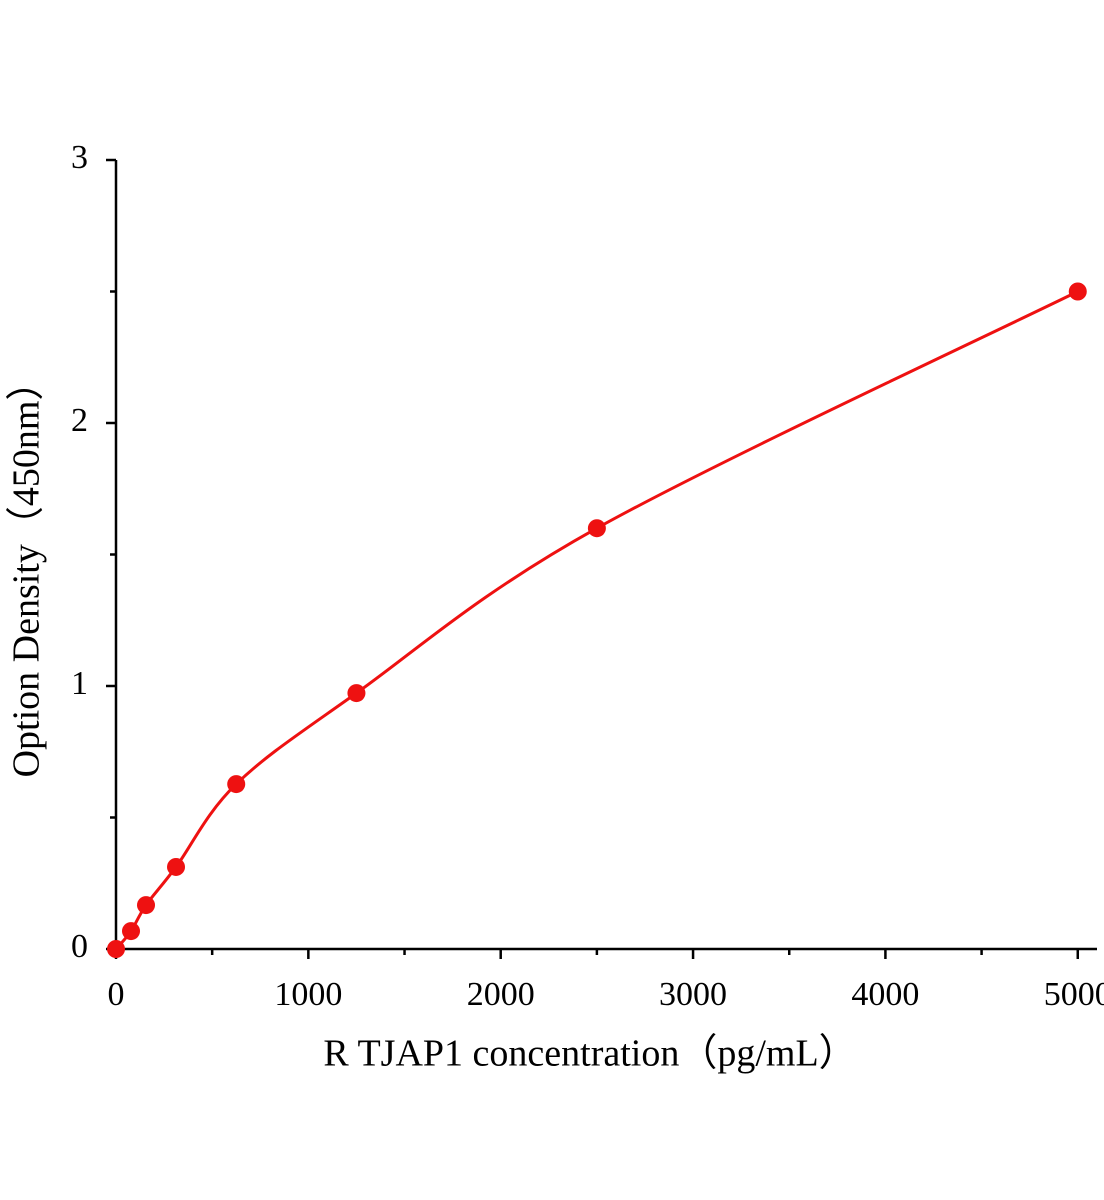  Describe the element at coordinates (79, 157) in the screenshot. I see `y-tick-label: 3` at that location.